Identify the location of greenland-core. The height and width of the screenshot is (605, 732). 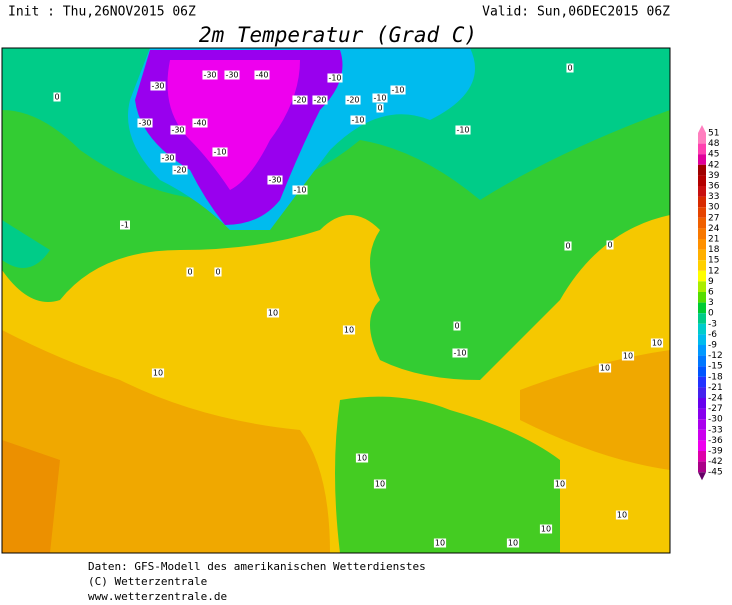
(233, 125).